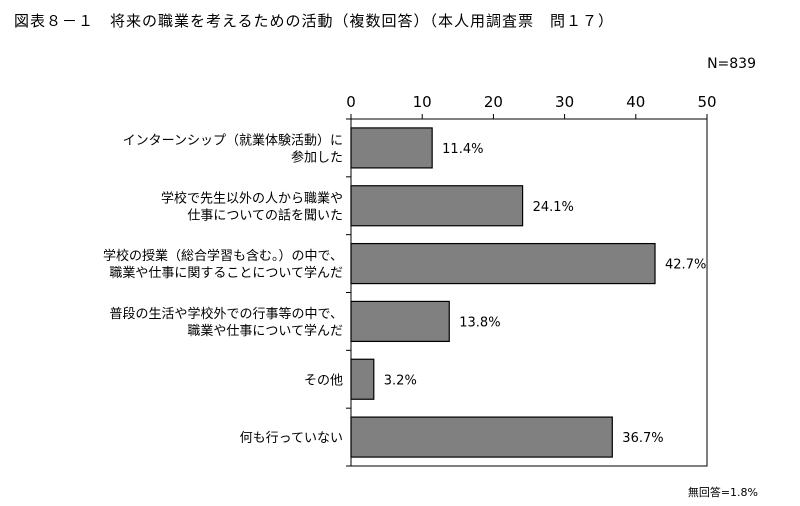 The image size is (800, 506). Describe the element at coordinates (252, 198) in the screenshot. I see `category-label: 学校で先生以外の人から職業や` at that location.